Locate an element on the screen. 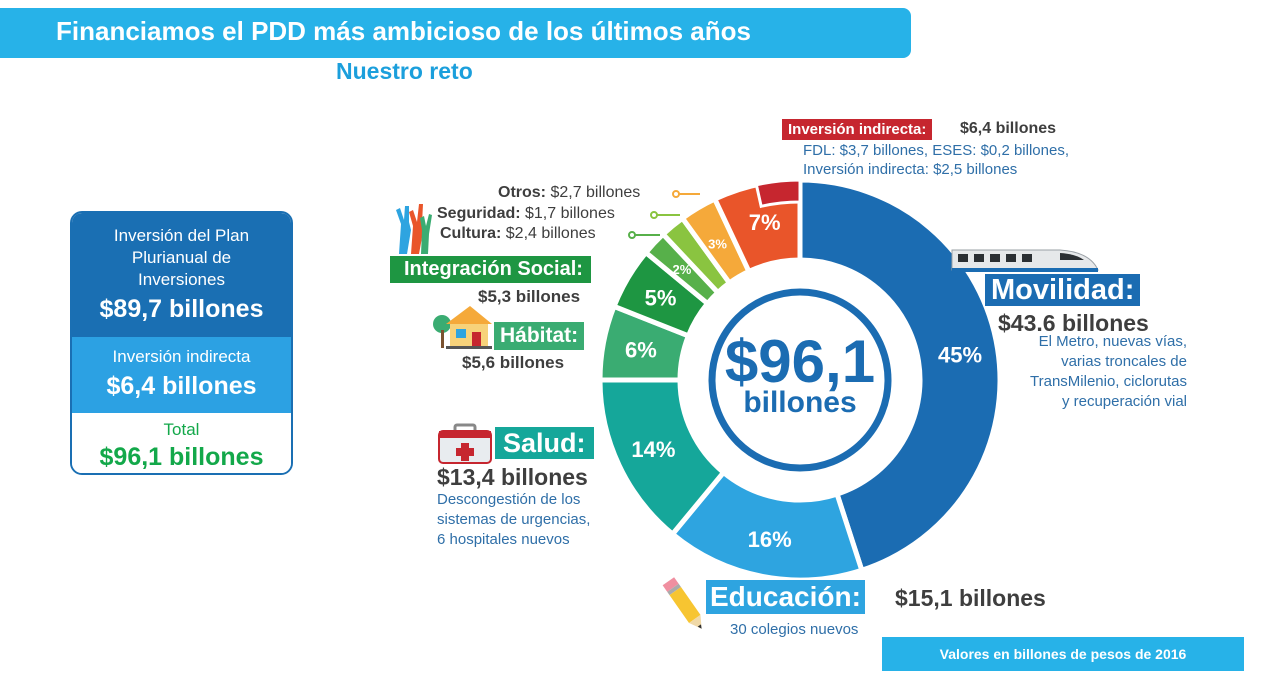  indirect-label: Inversión indirecta is located at coordinates (181, 356).